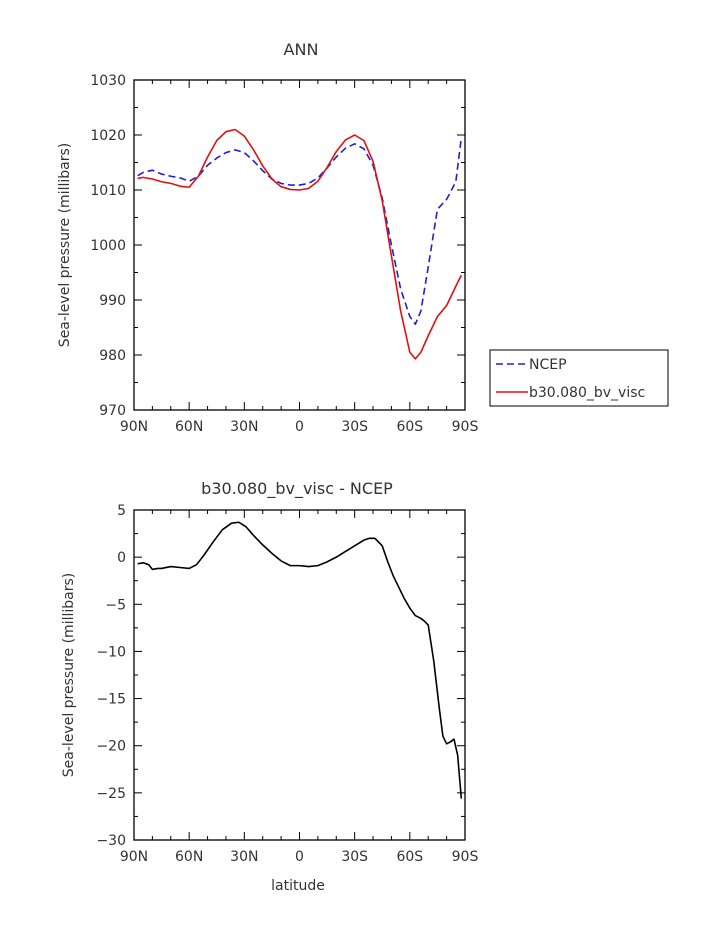 This screenshot has width=723, height=935. Describe the element at coordinates (112, 356) in the screenshot. I see `top-y-tick-label: 980` at that location.